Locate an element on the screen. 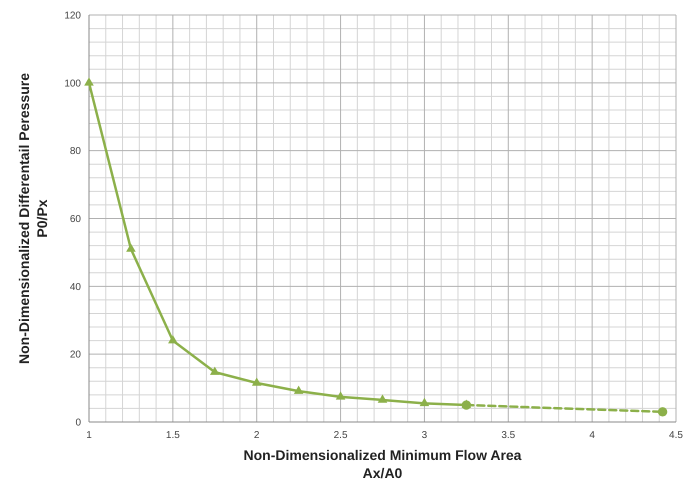  x-tick-label: 4 is located at coordinates (592, 435).